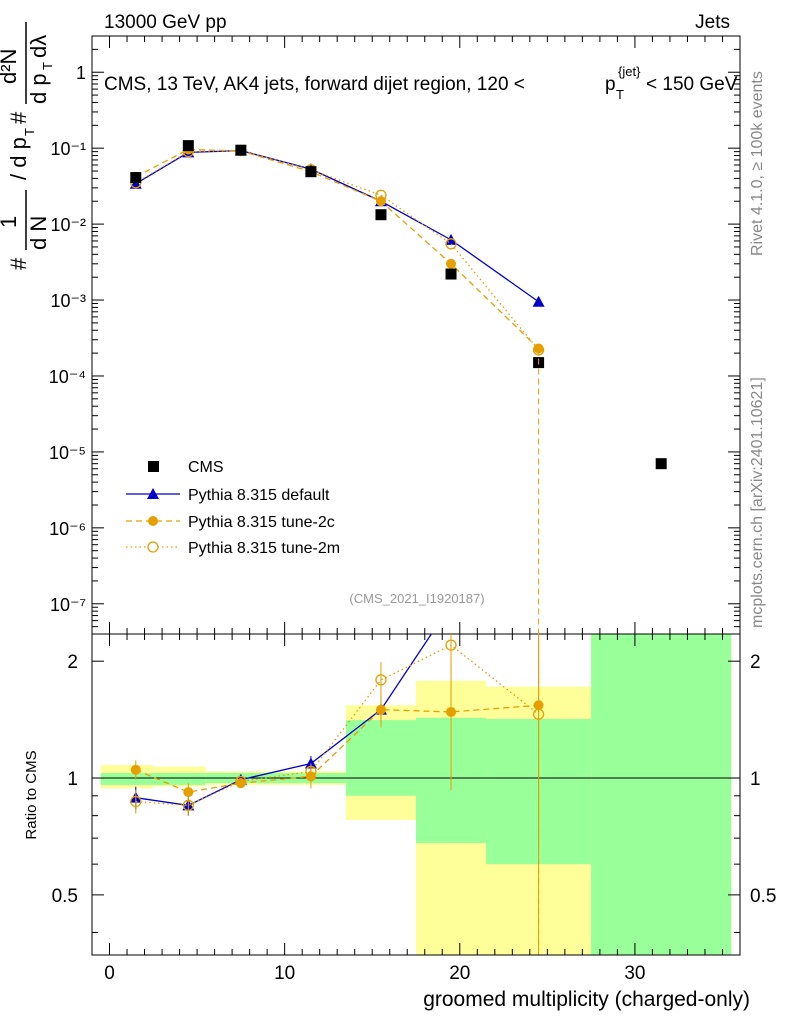  Describe the element at coordinates (259, 495) in the screenshot. I see `legend-label-default: Pythia 8.315 default` at that location.